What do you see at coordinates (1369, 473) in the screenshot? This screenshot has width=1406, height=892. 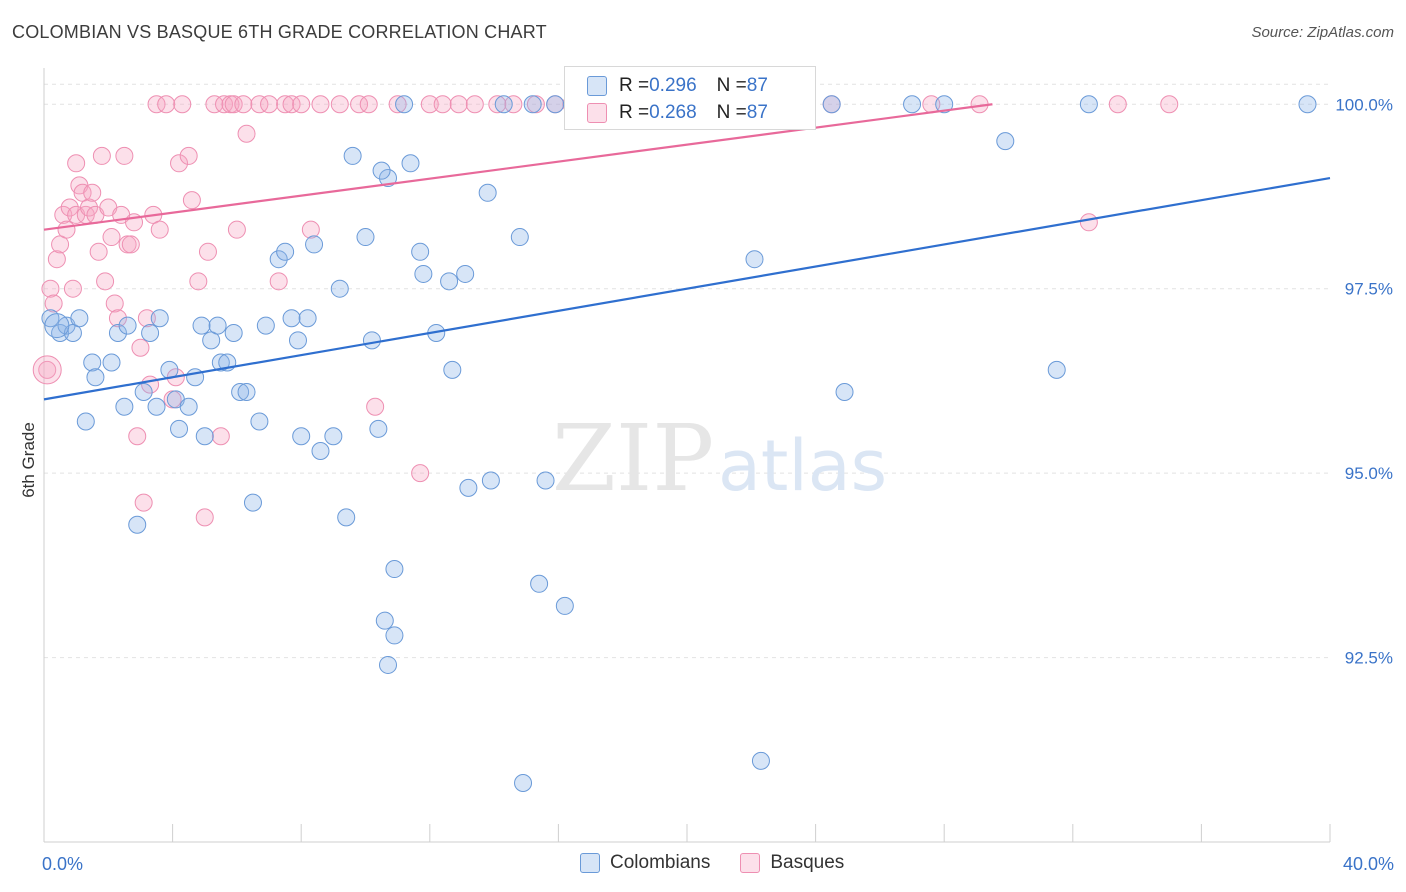 I see `y-tick-label: 95.0%` at bounding box center [1369, 473].